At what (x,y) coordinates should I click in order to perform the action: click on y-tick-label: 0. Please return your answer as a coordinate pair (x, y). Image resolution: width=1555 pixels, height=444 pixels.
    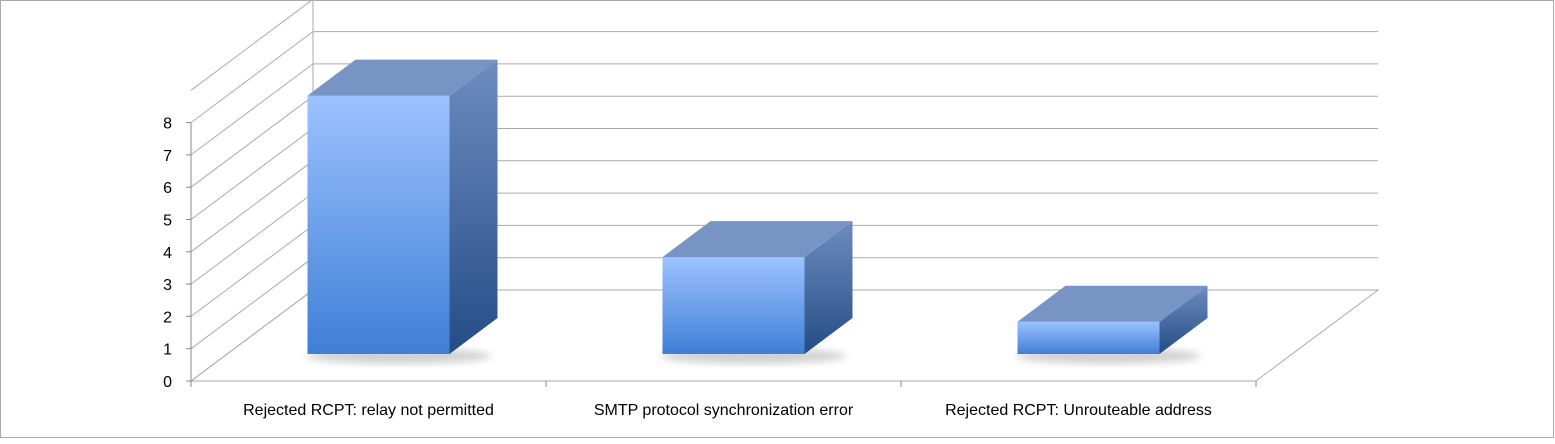
    Looking at the image, I should click on (167, 382).